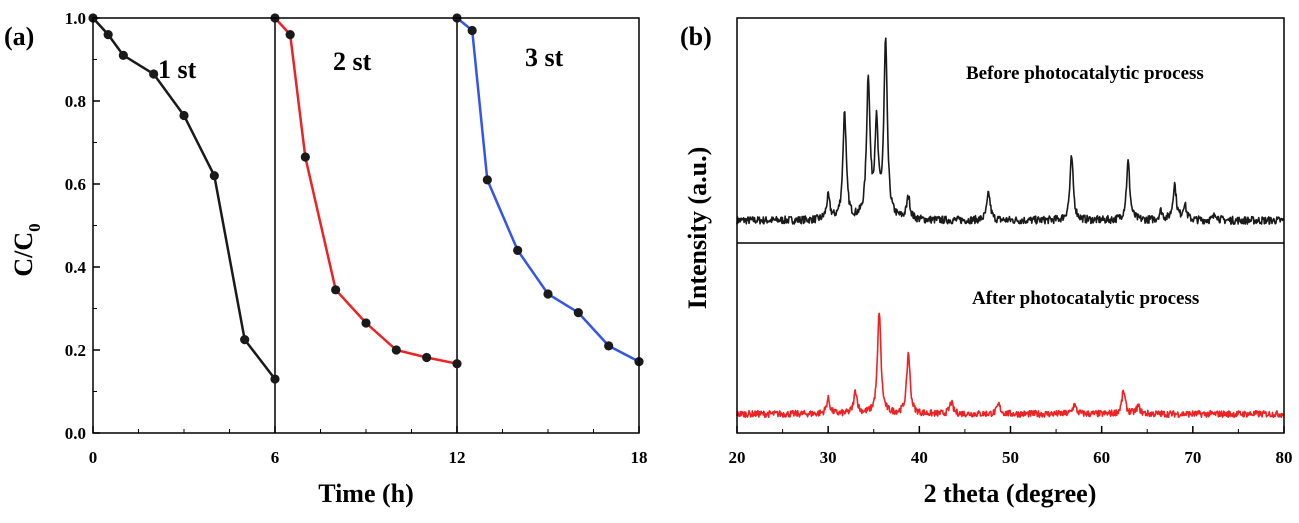 The width and height of the screenshot is (1299, 523). I want to click on panel-b-x-tick-label-6: 70, so click(1192, 457).